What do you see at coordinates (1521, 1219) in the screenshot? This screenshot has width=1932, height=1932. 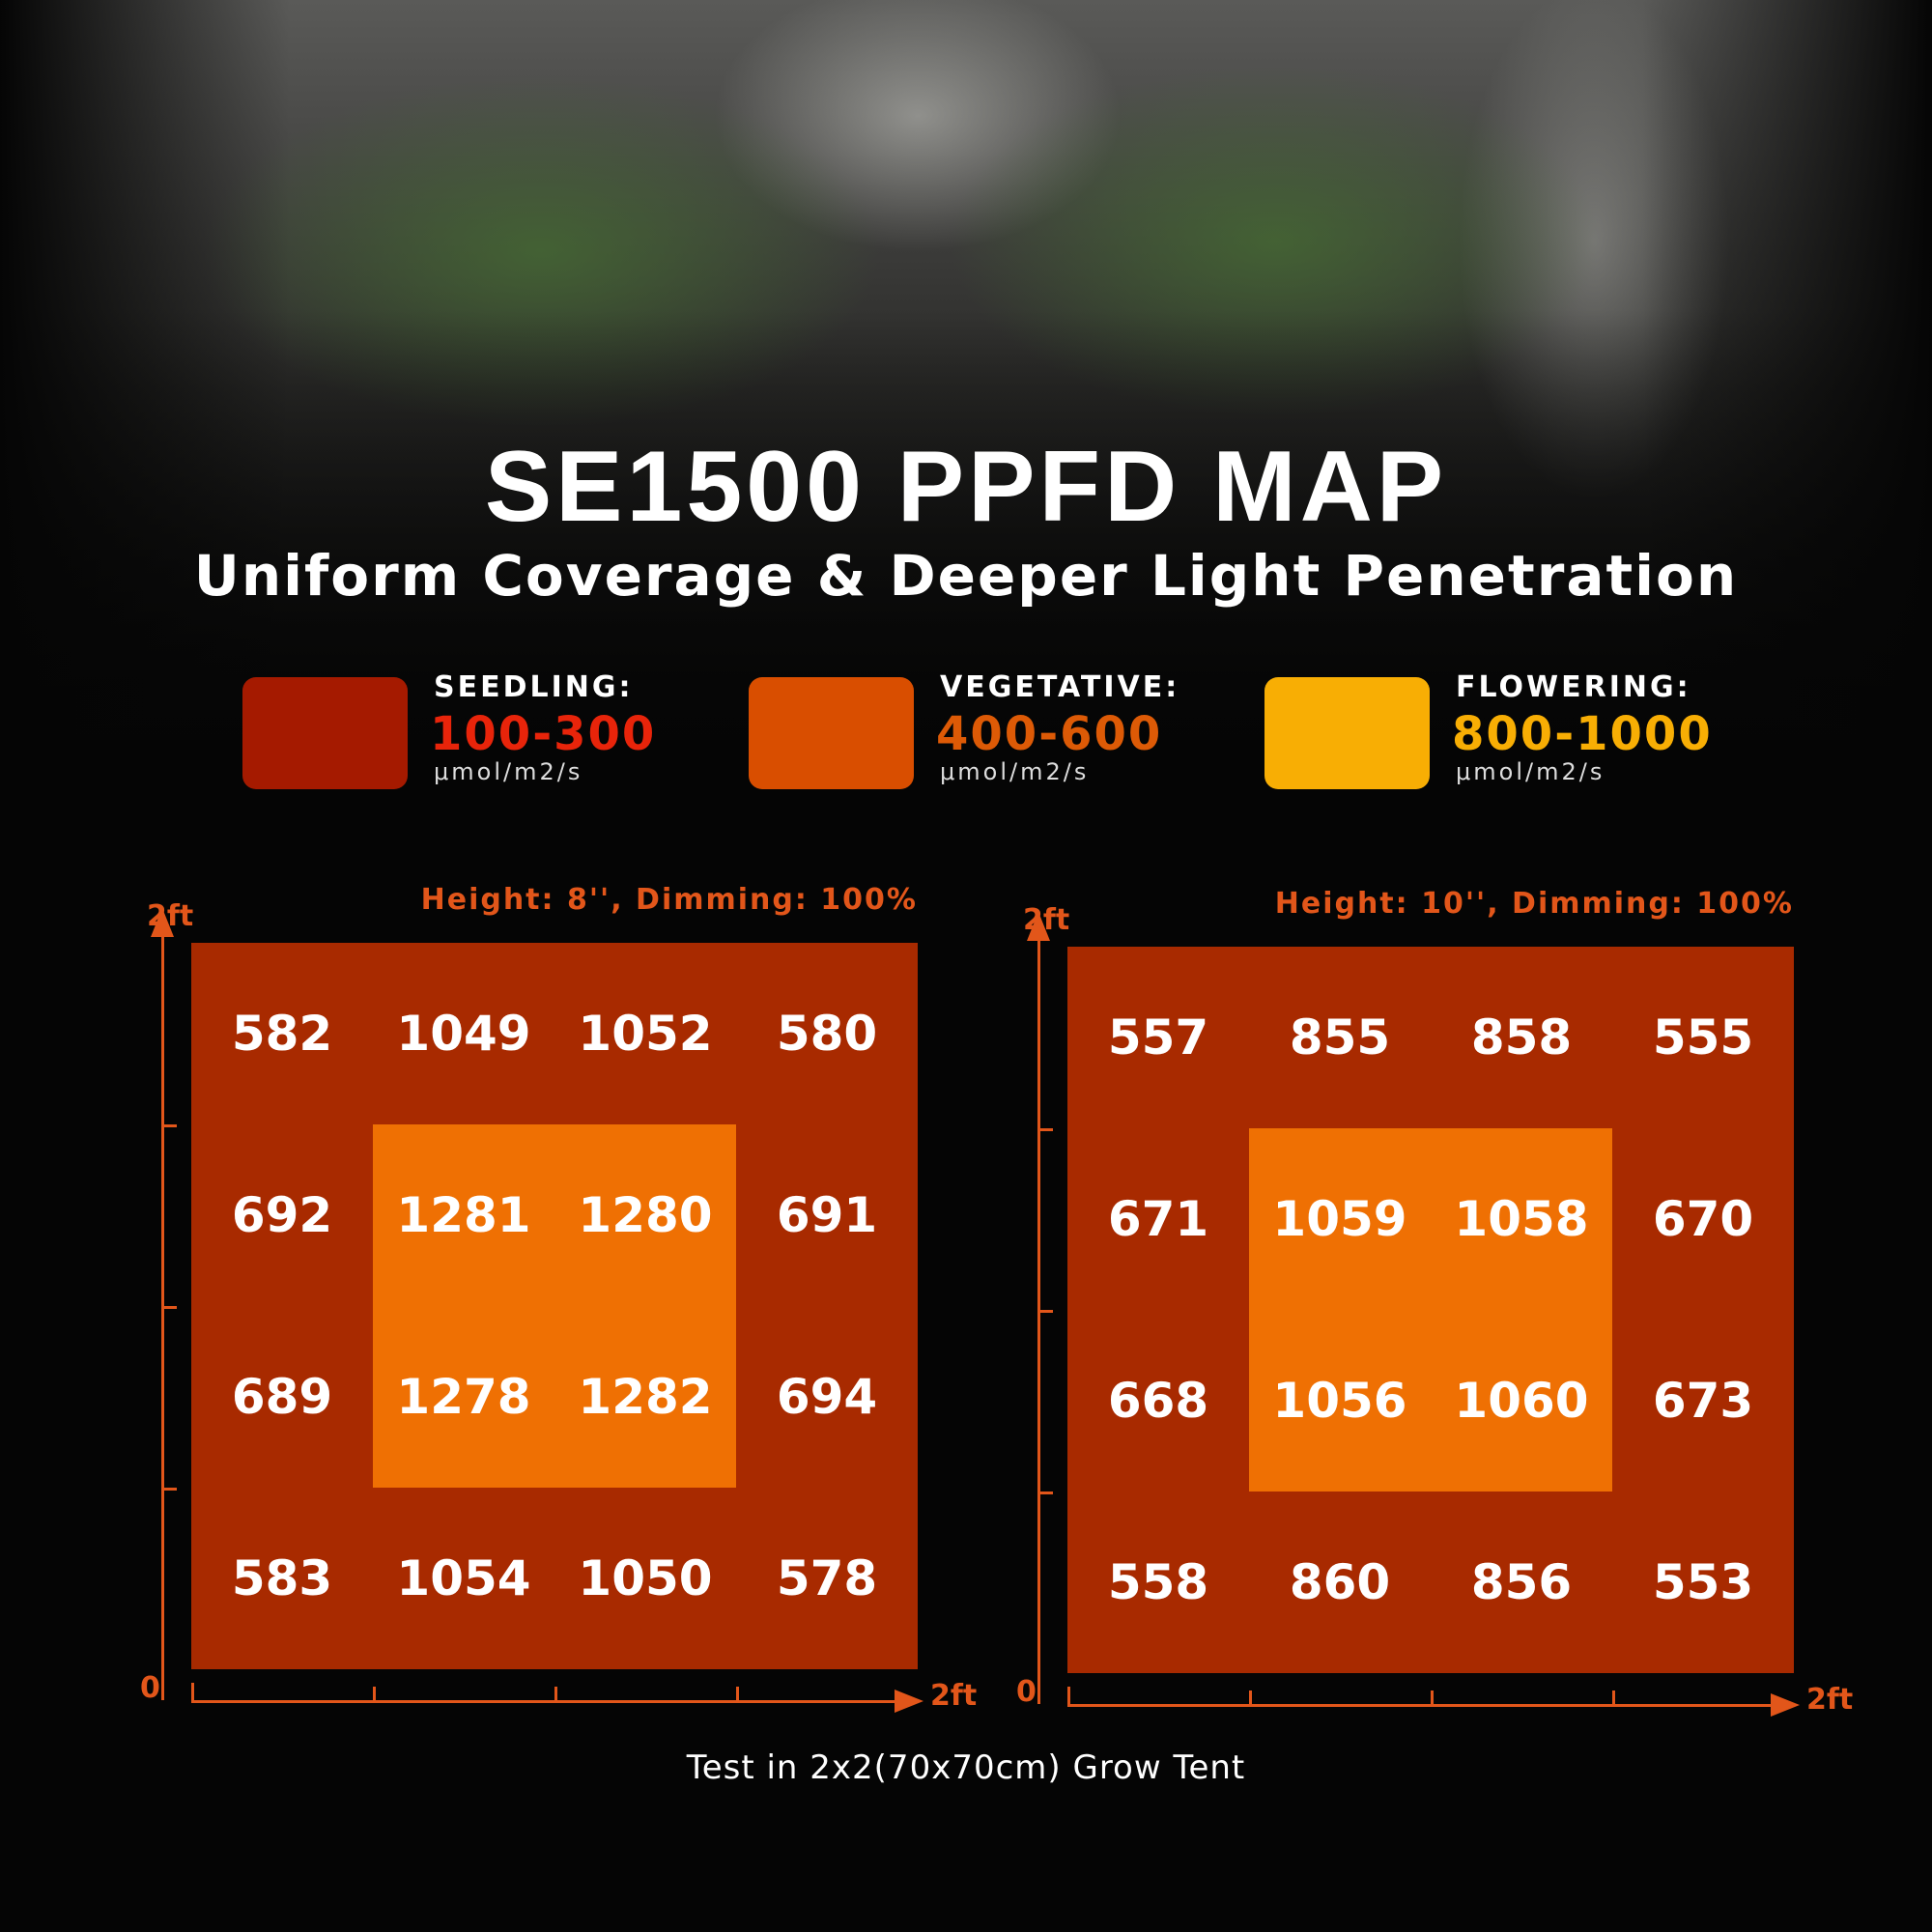 I see `ppfd-value-cell: 1058` at bounding box center [1521, 1219].